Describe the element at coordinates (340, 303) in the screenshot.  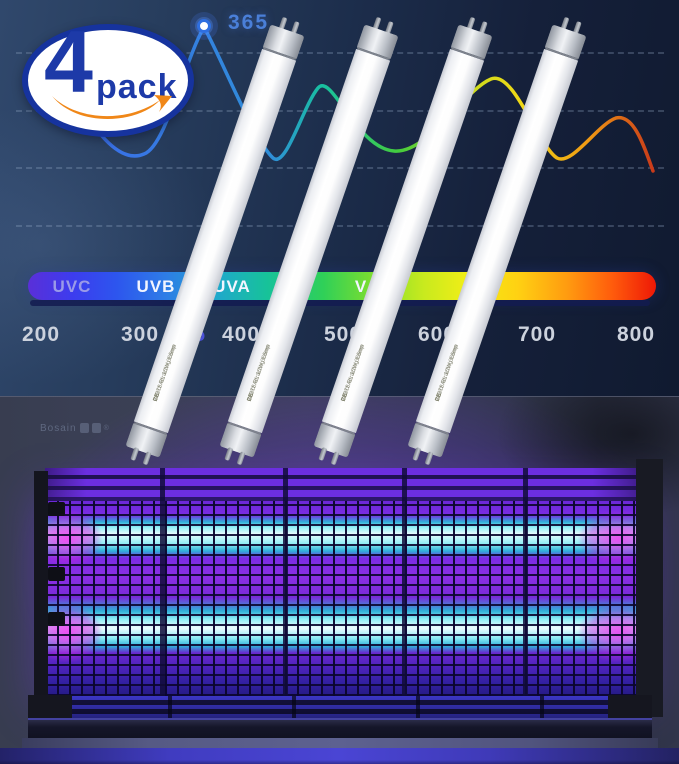
I see `spectrum-bar-shadow` at that location.